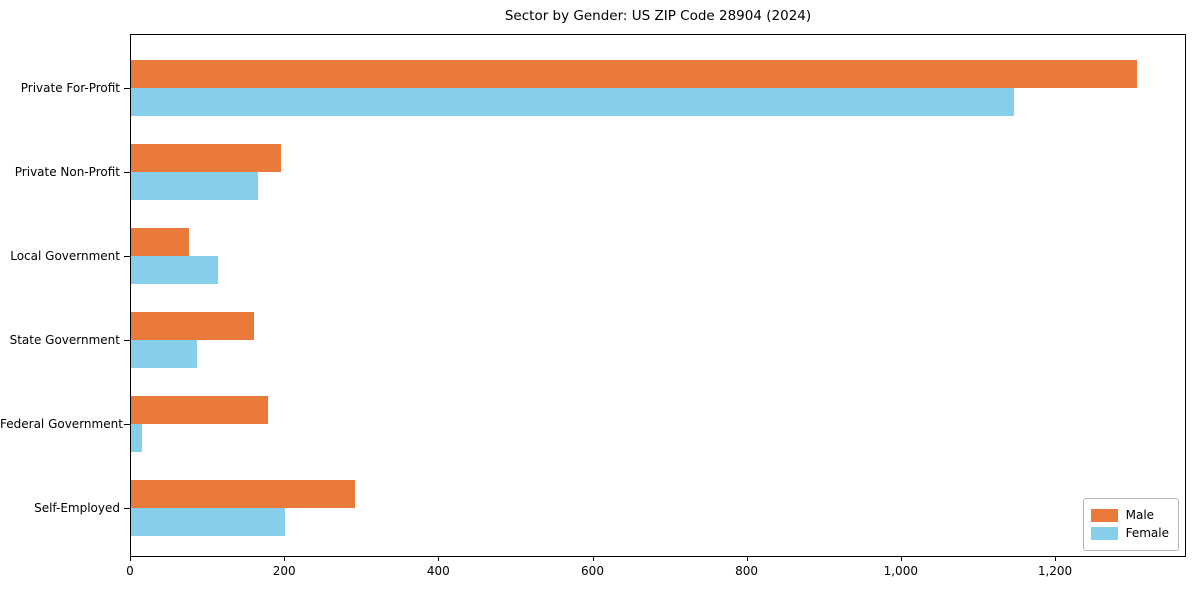 The height and width of the screenshot is (600, 1200). Describe the element at coordinates (656, 571) in the screenshot. I see `x-axis-ticks: 0 200 400 600 800 1,000 1,200` at that location.